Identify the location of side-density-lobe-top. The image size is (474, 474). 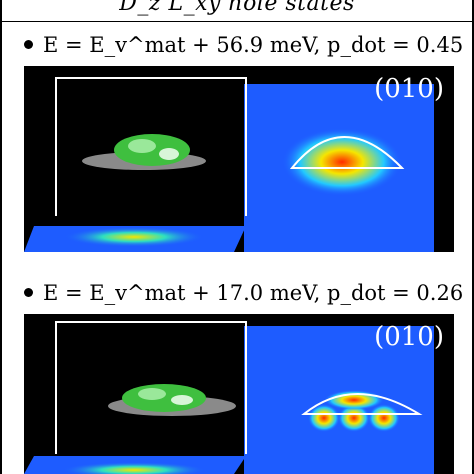
(354, 400).